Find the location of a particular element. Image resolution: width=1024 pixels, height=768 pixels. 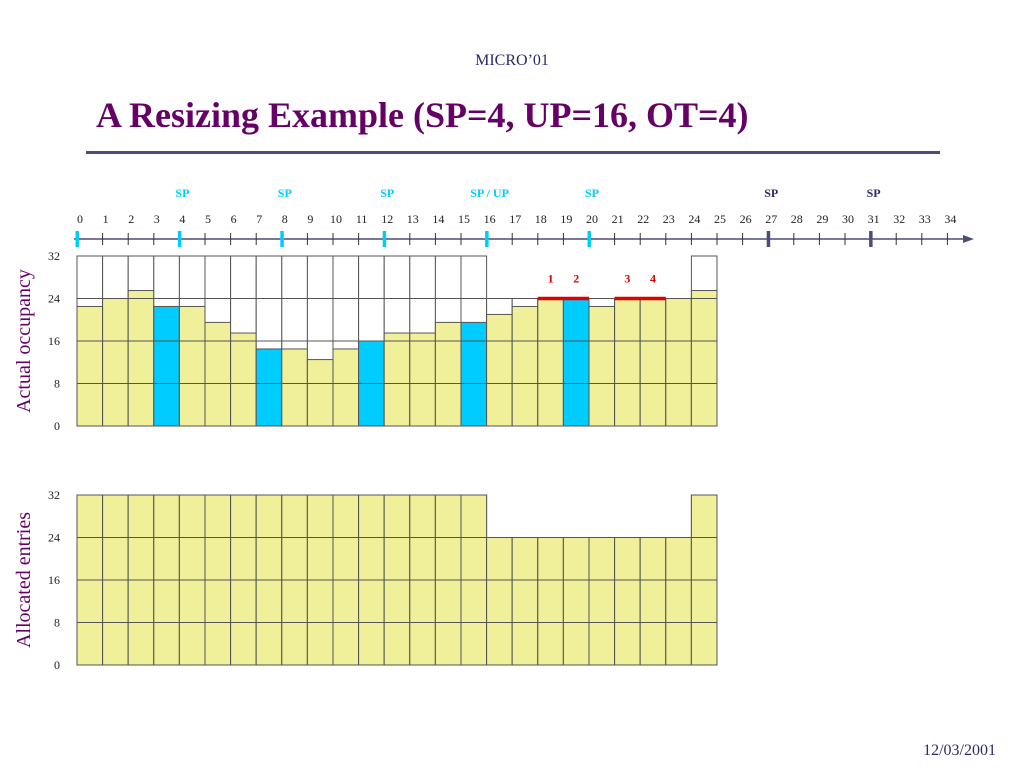

conference-header: MICRO’01 is located at coordinates (512, 60).